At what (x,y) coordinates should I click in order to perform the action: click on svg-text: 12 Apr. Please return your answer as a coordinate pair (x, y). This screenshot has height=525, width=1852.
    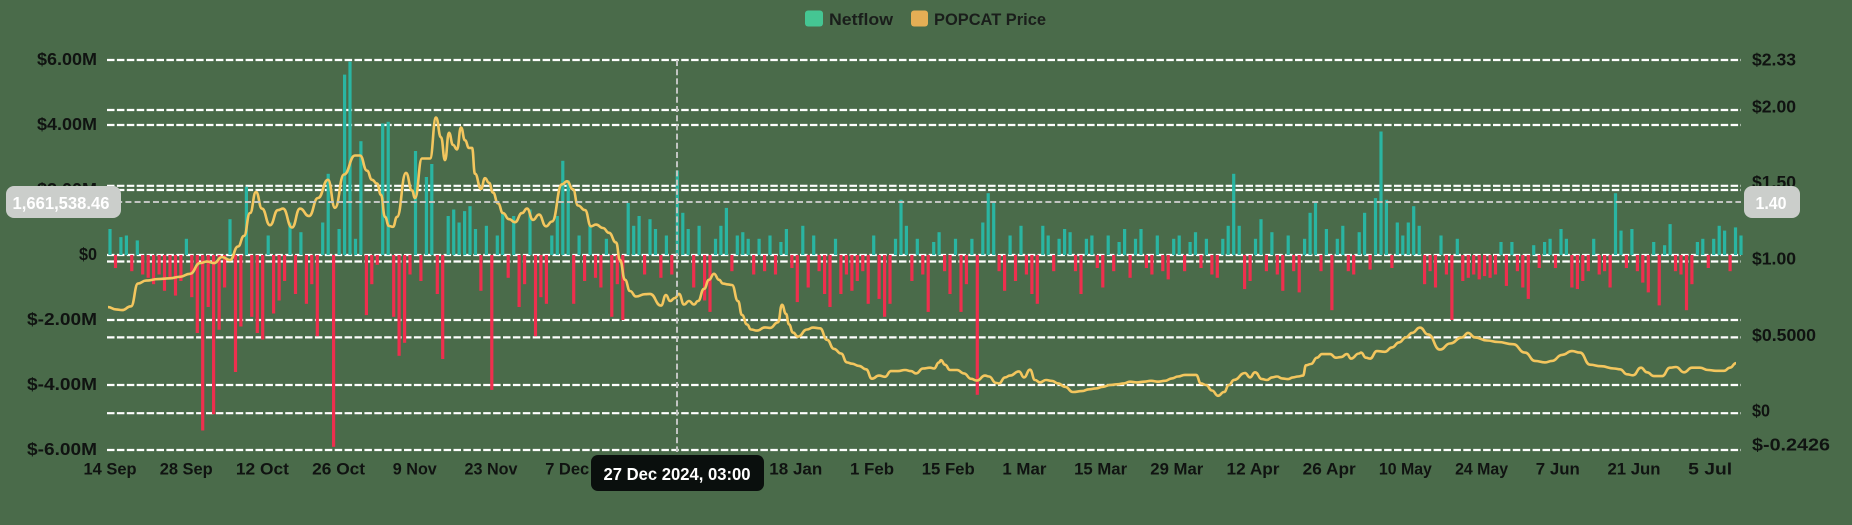
    Looking at the image, I should click on (1253, 469).